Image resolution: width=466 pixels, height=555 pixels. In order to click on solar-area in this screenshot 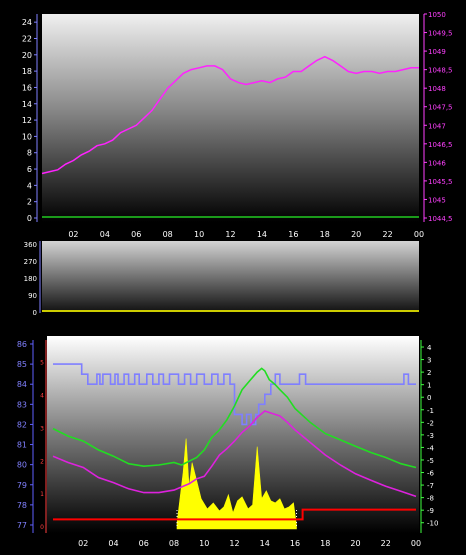, I will do `click(236, 484)`.